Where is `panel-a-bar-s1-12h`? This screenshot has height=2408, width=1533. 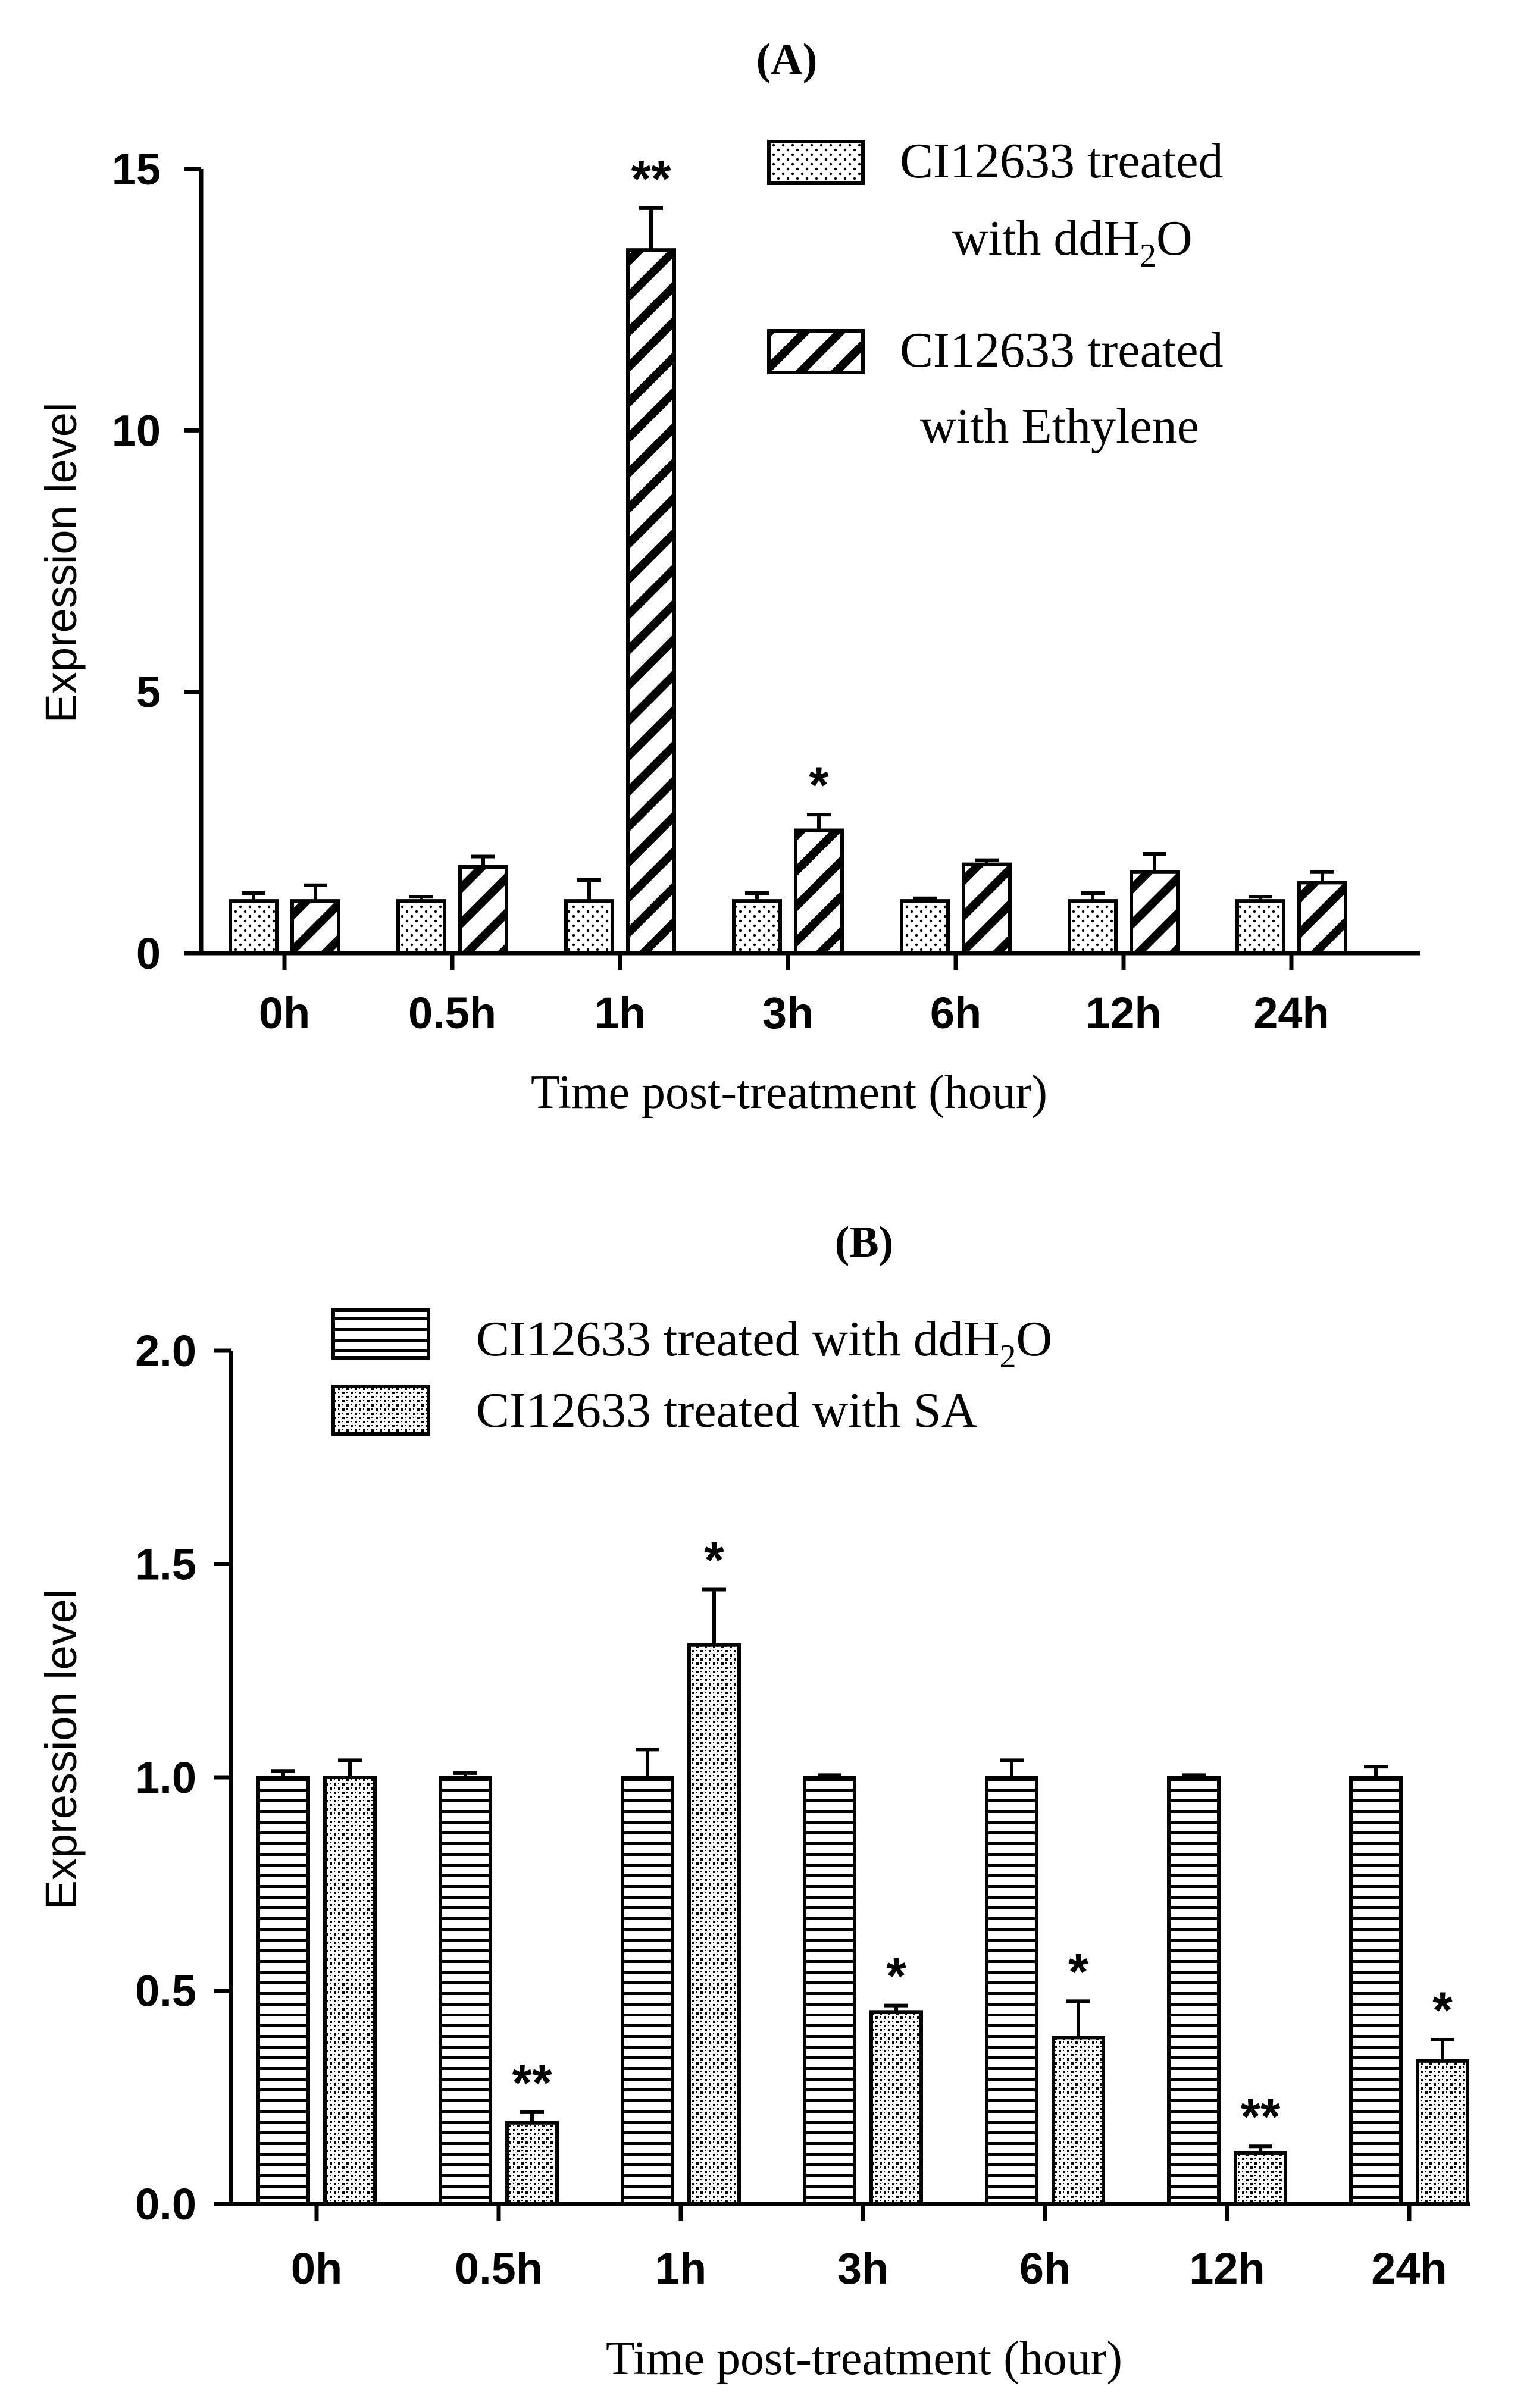
panel-a-bar-s1-12h is located at coordinates (1093, 927).